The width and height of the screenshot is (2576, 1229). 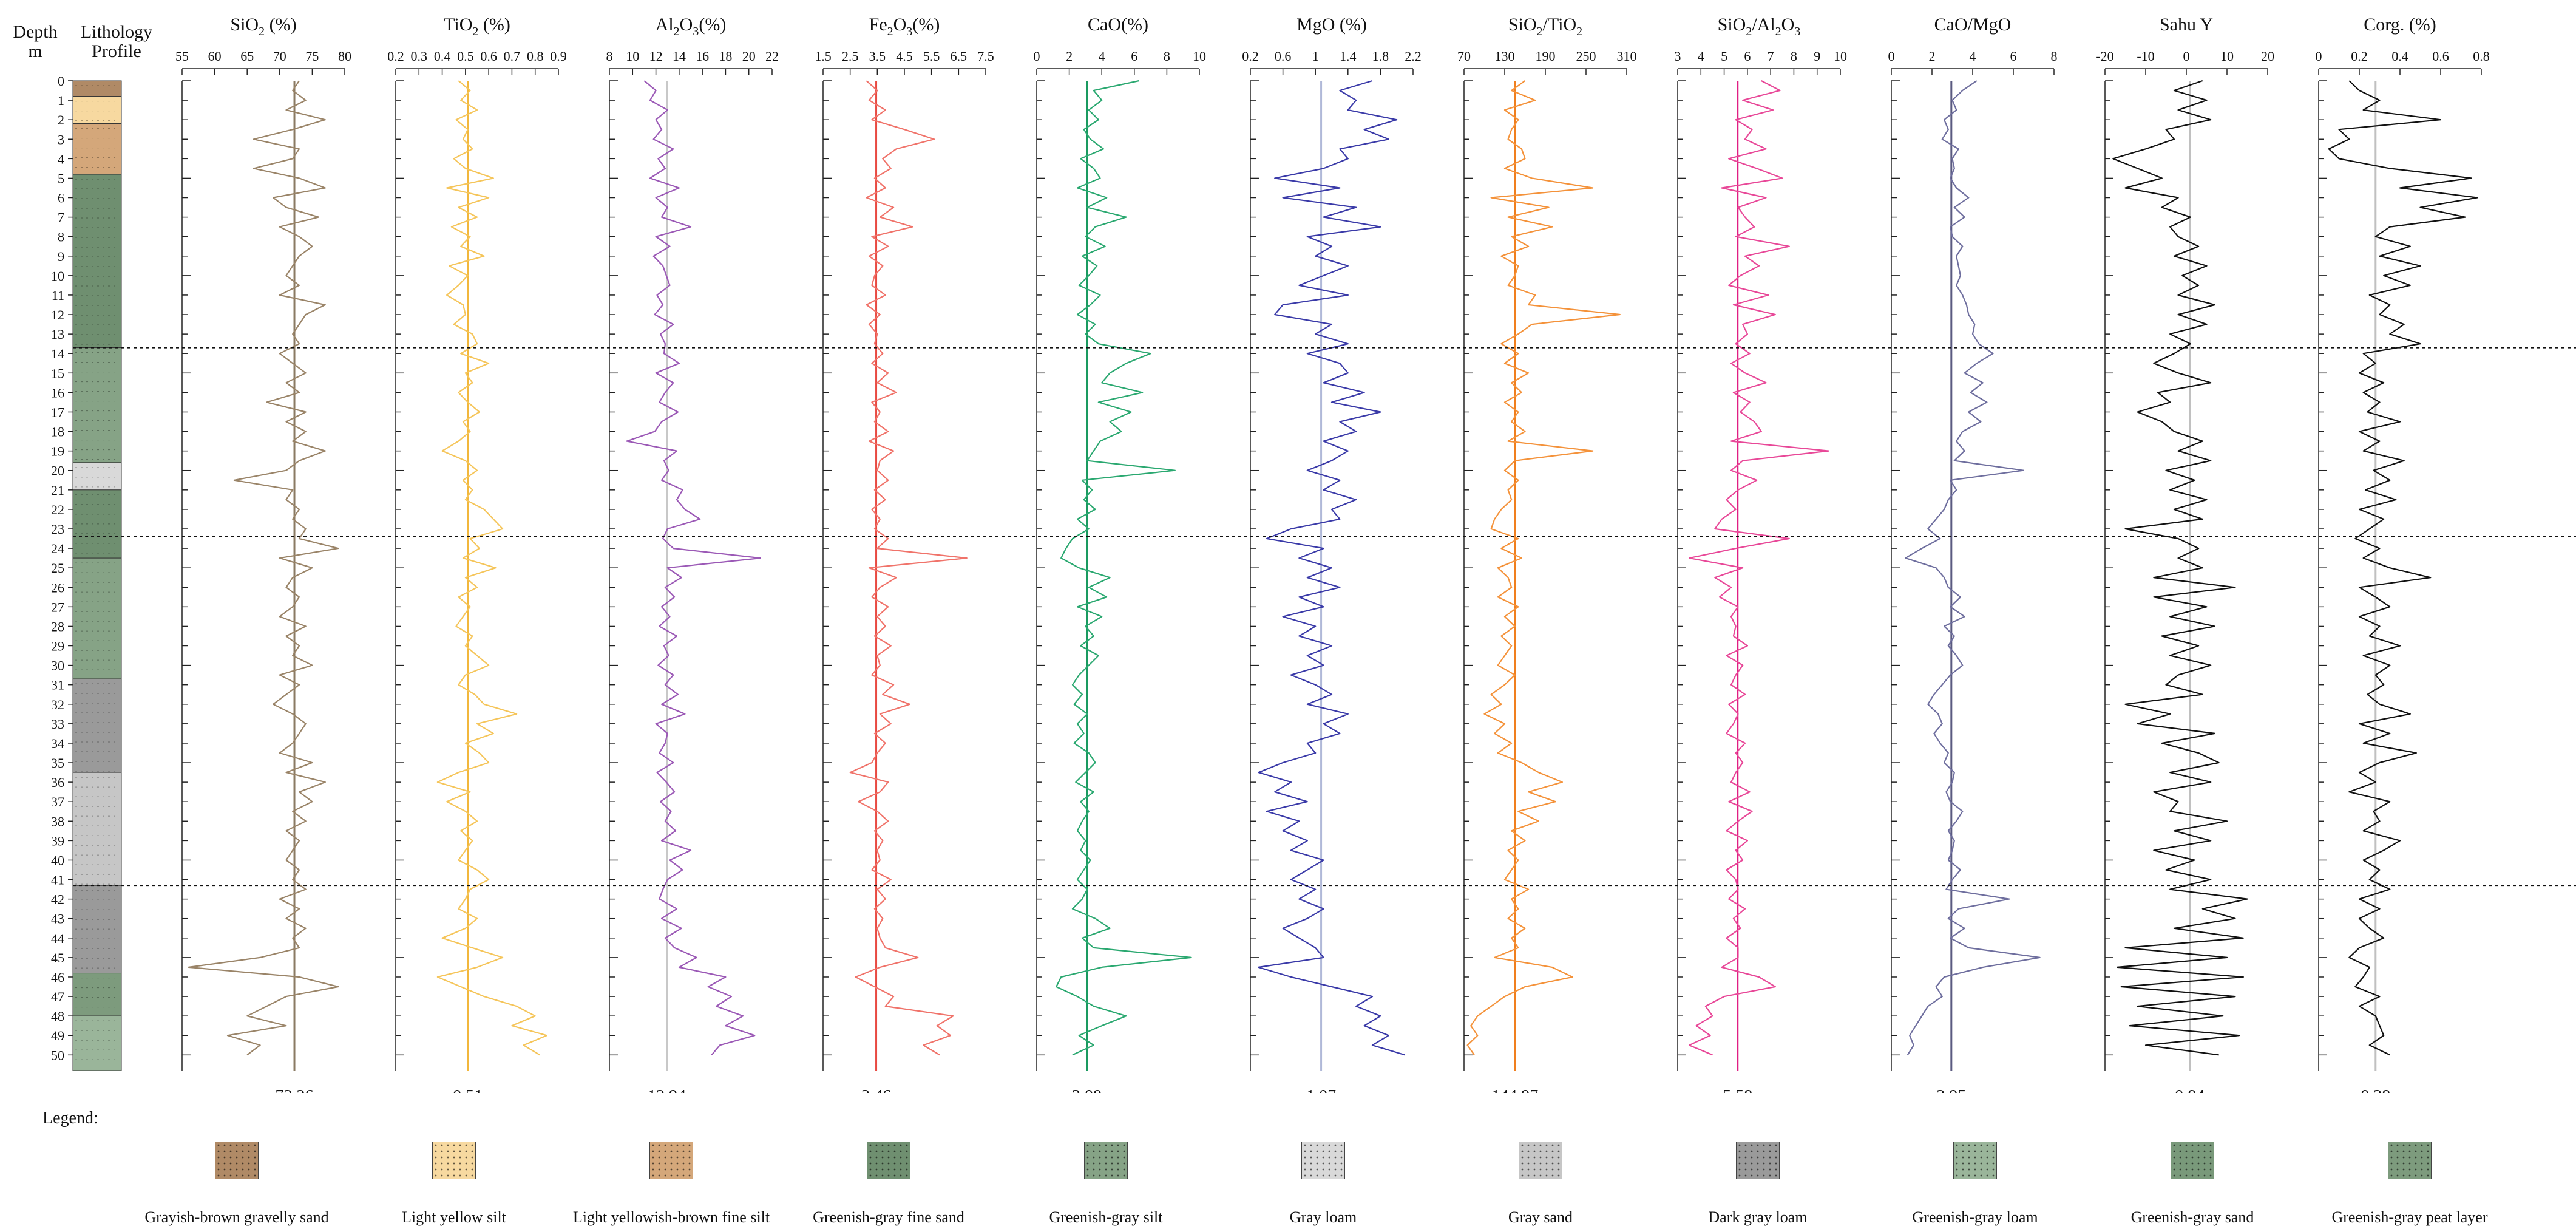 I want to click on depth-tick-label: 18, so click(x=57, y=432).